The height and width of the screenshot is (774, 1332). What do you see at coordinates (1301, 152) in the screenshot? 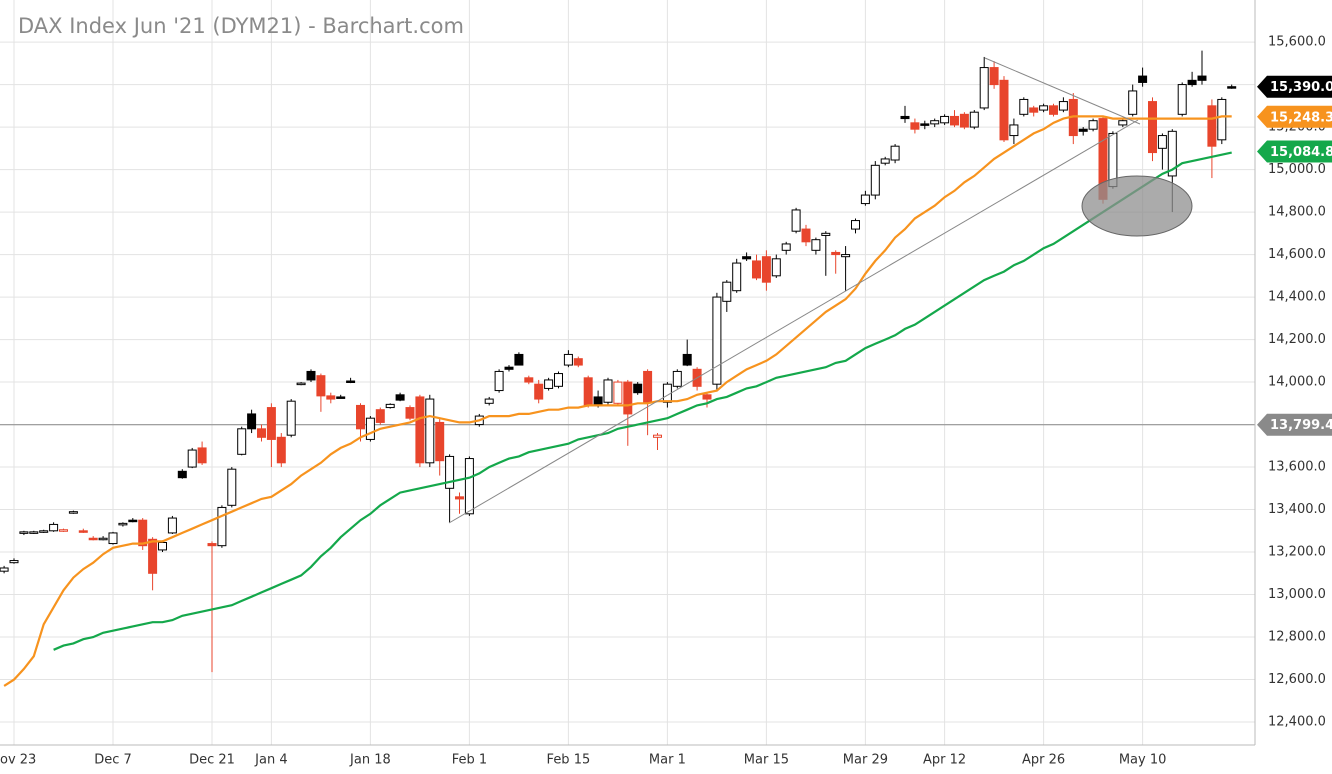
I see `price-tag-label: 15,084.8` at bounding box center [1301, 152].